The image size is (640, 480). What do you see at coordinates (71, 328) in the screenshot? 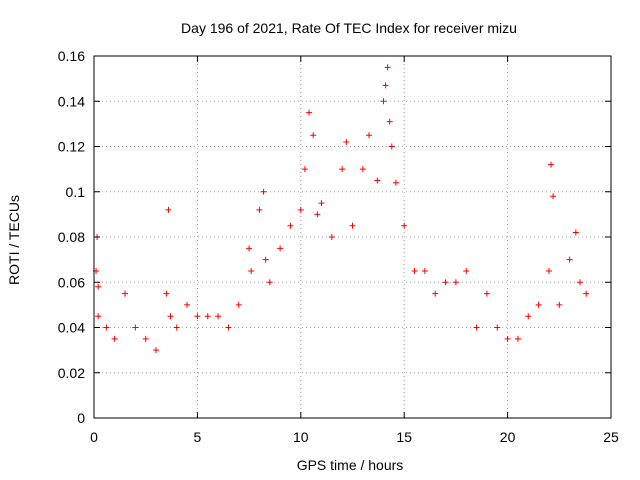
I see `y-tick-label: 0.04` at bounding box center [71, 328].